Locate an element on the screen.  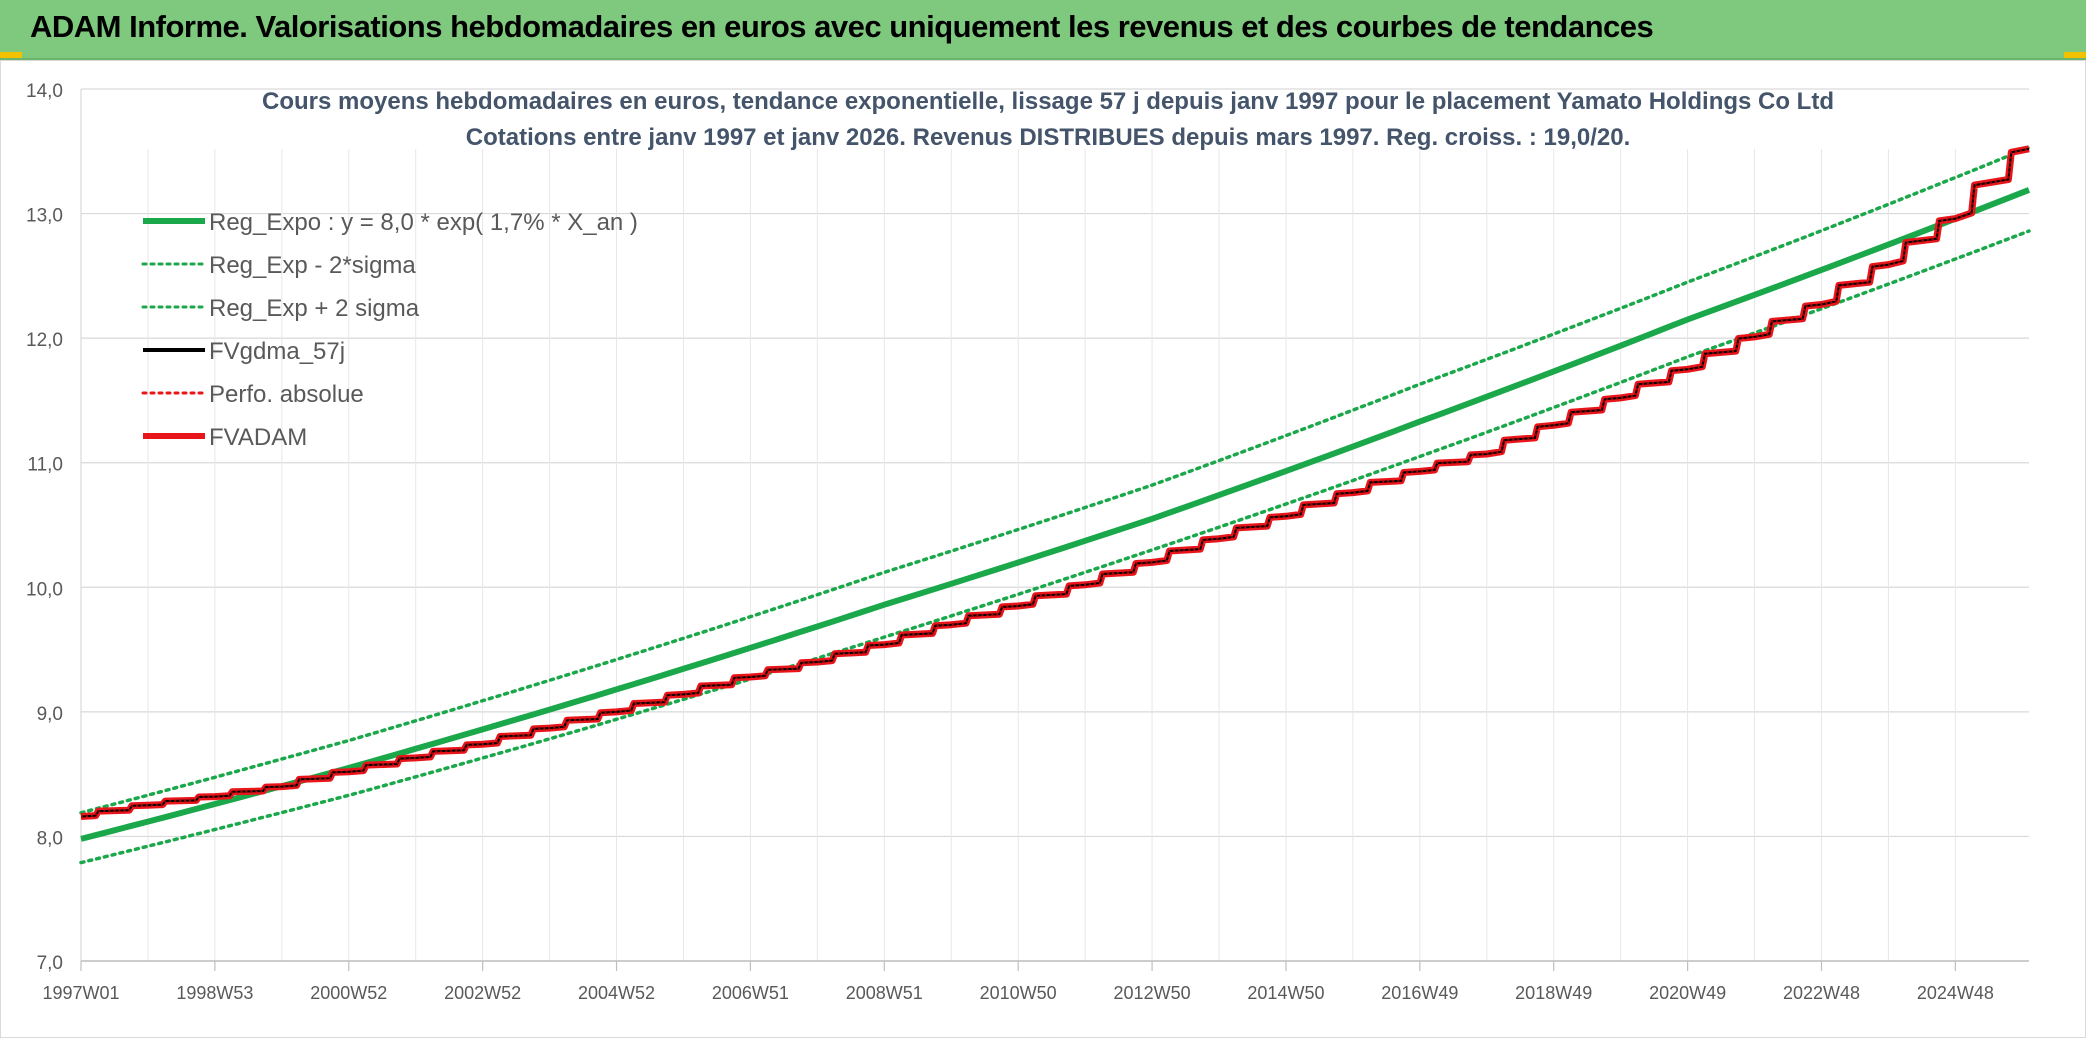
legend-label: Reg_Exp - 2*sigma is located at coordinates (312, 265).